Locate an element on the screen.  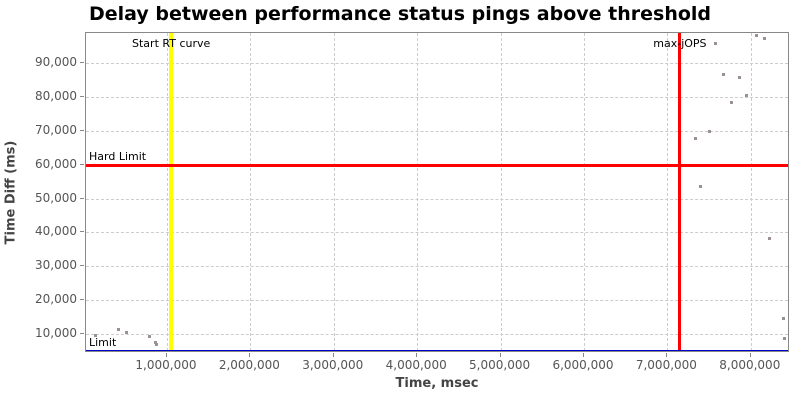
x-tick-label: 8,000,000 is located at coordinates (750, 365).